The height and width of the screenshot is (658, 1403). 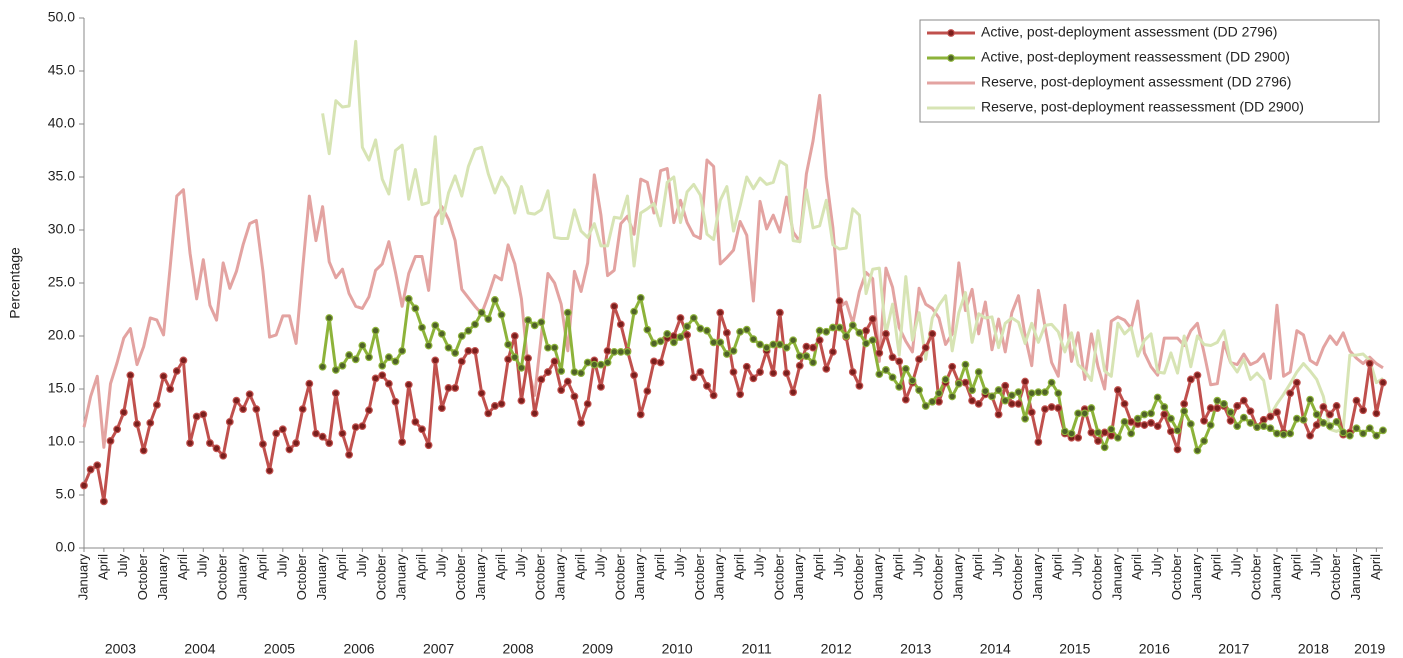 What do you see at coordinates (1369, 649) in the screenshot?
I see `year-label: 2019` at bounding box center [1369, 649].